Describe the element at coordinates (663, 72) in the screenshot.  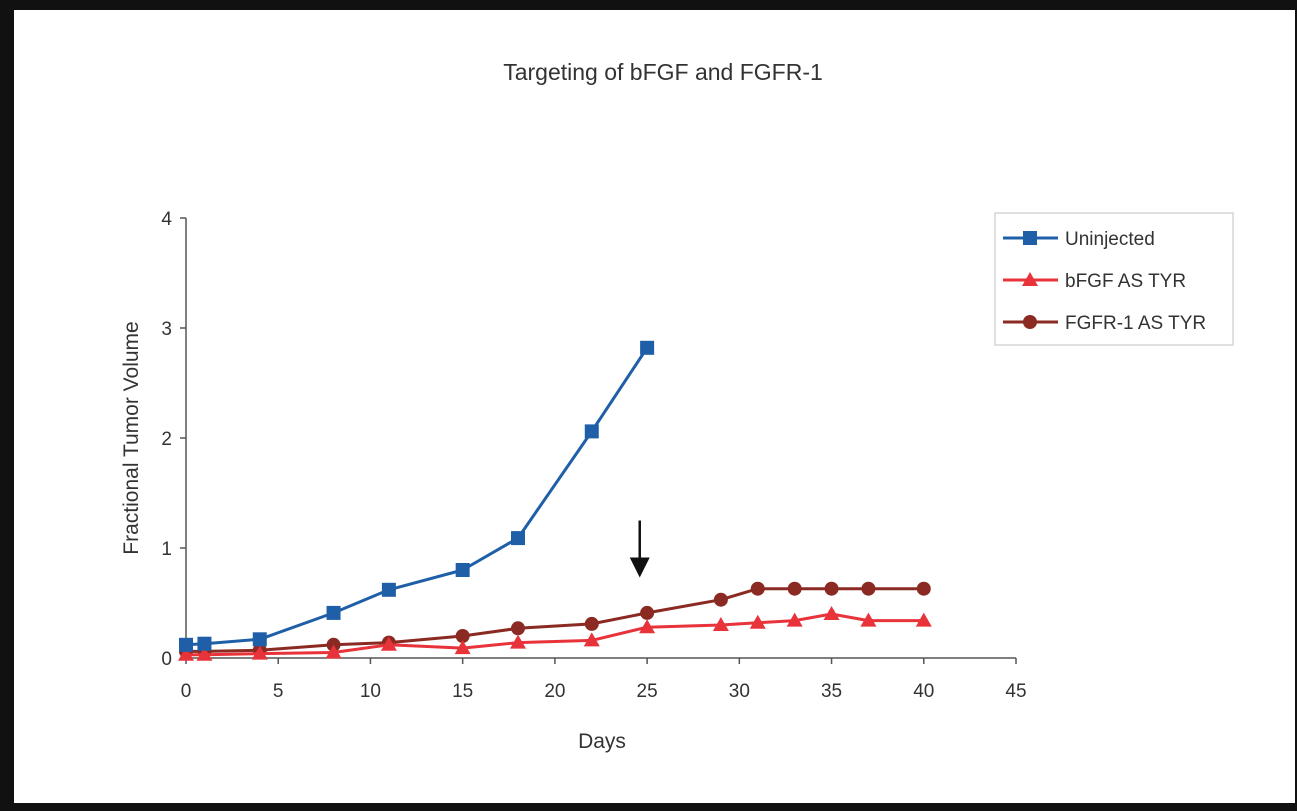
I see `chart-title: Targeting of bFGF and FGFR-1` at that location.